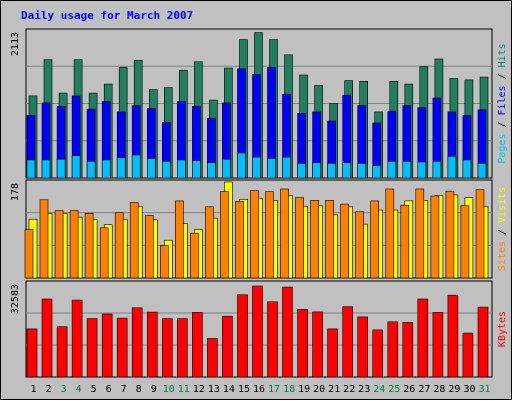 This screenshot has height=401, width=512. What do you see at coordinates (15, 44) in the screenshot?
I see `y-max-label-hits-files-pages: 2113` at bounding box center [15, 44].